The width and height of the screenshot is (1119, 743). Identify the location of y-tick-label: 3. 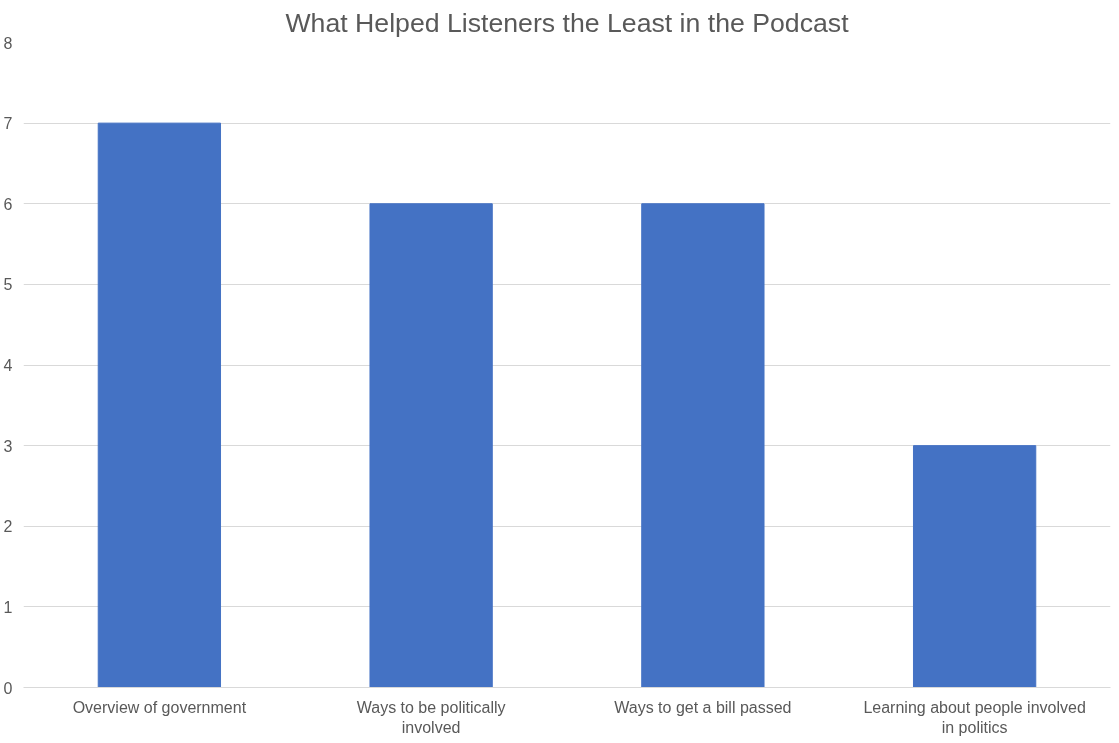
(8, 446).